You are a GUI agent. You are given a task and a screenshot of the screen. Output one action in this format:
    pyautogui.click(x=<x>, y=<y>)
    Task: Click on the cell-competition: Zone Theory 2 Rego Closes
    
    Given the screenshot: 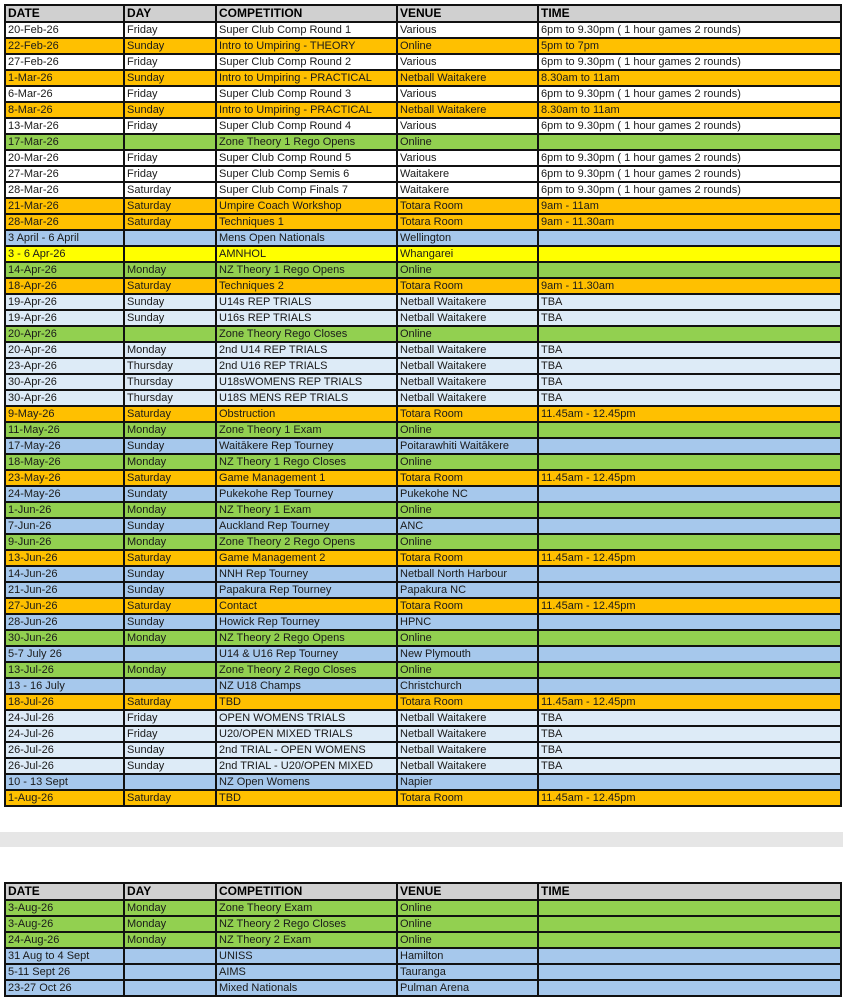 What is the action you would take?
    pyautogui.click(x=306, y=670)
    